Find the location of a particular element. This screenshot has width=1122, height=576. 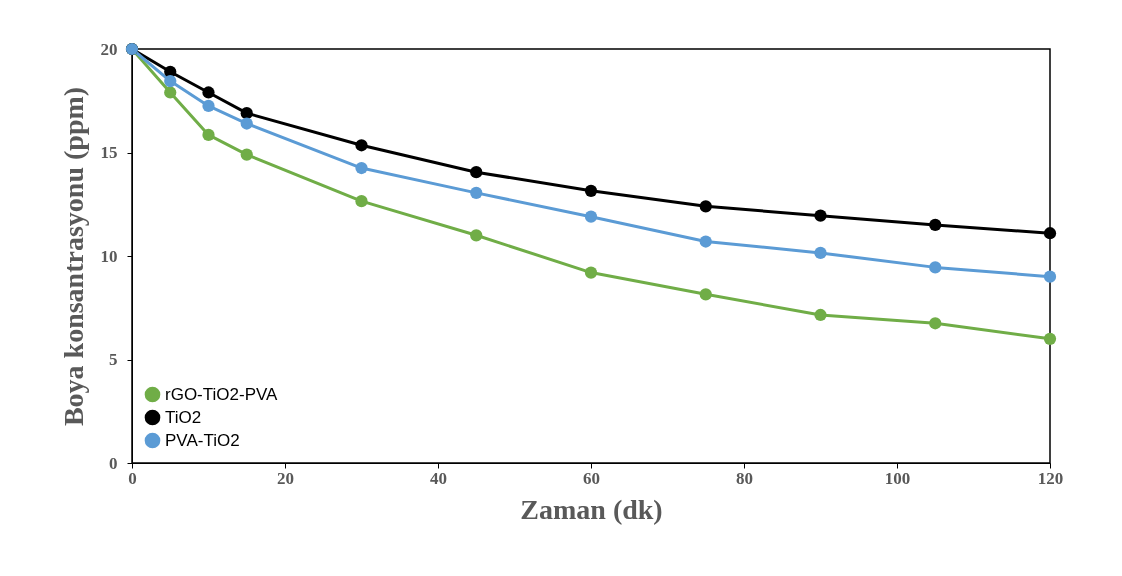

y-tick-label: 10 is located at coordinates (109, 256).